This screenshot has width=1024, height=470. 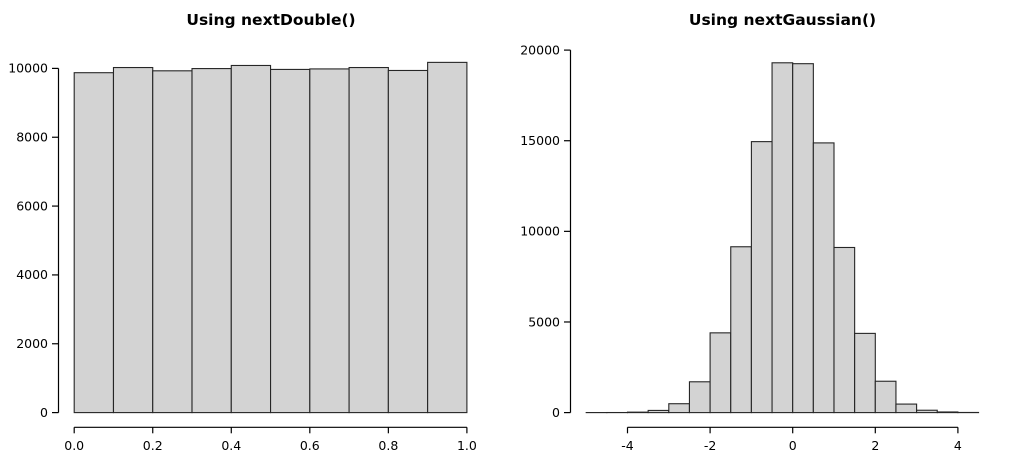 What do you see at coordinates (231, 445) in the screenshot?
I see `x-tick-label: 0.4` at bounding box center [231, 445].